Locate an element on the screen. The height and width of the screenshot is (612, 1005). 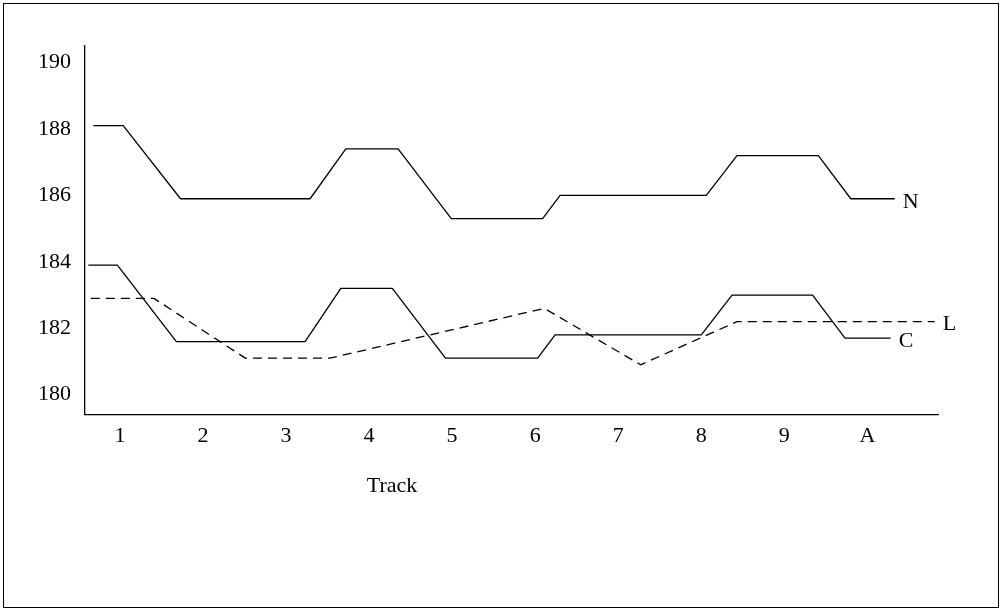
y-tick-label: 190 is located at coordinates (54, 61).